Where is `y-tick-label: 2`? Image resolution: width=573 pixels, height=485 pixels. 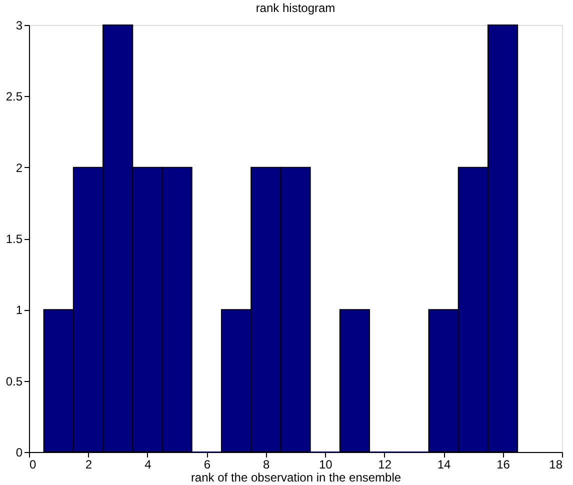 y-tick-label: 2 is located at coordinates (19, 167).